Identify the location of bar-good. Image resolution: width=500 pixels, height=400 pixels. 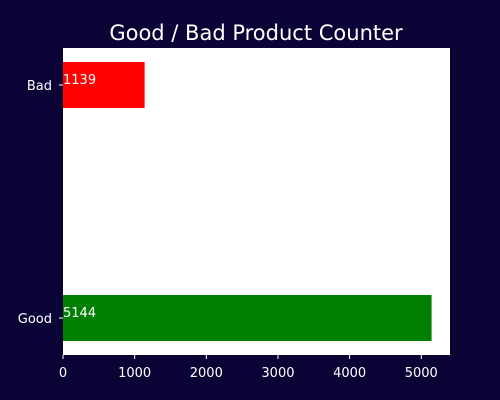
(247, 318).